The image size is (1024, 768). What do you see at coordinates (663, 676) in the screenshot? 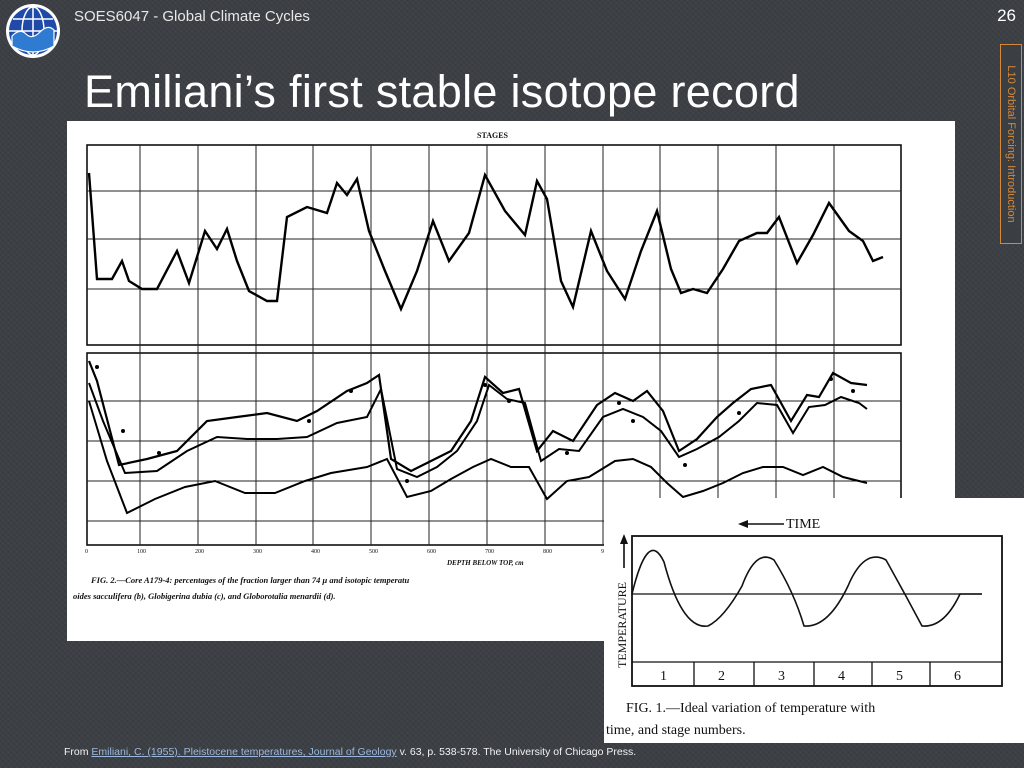
I see `stage-number-1: 1` at bounding box center [663, 676].